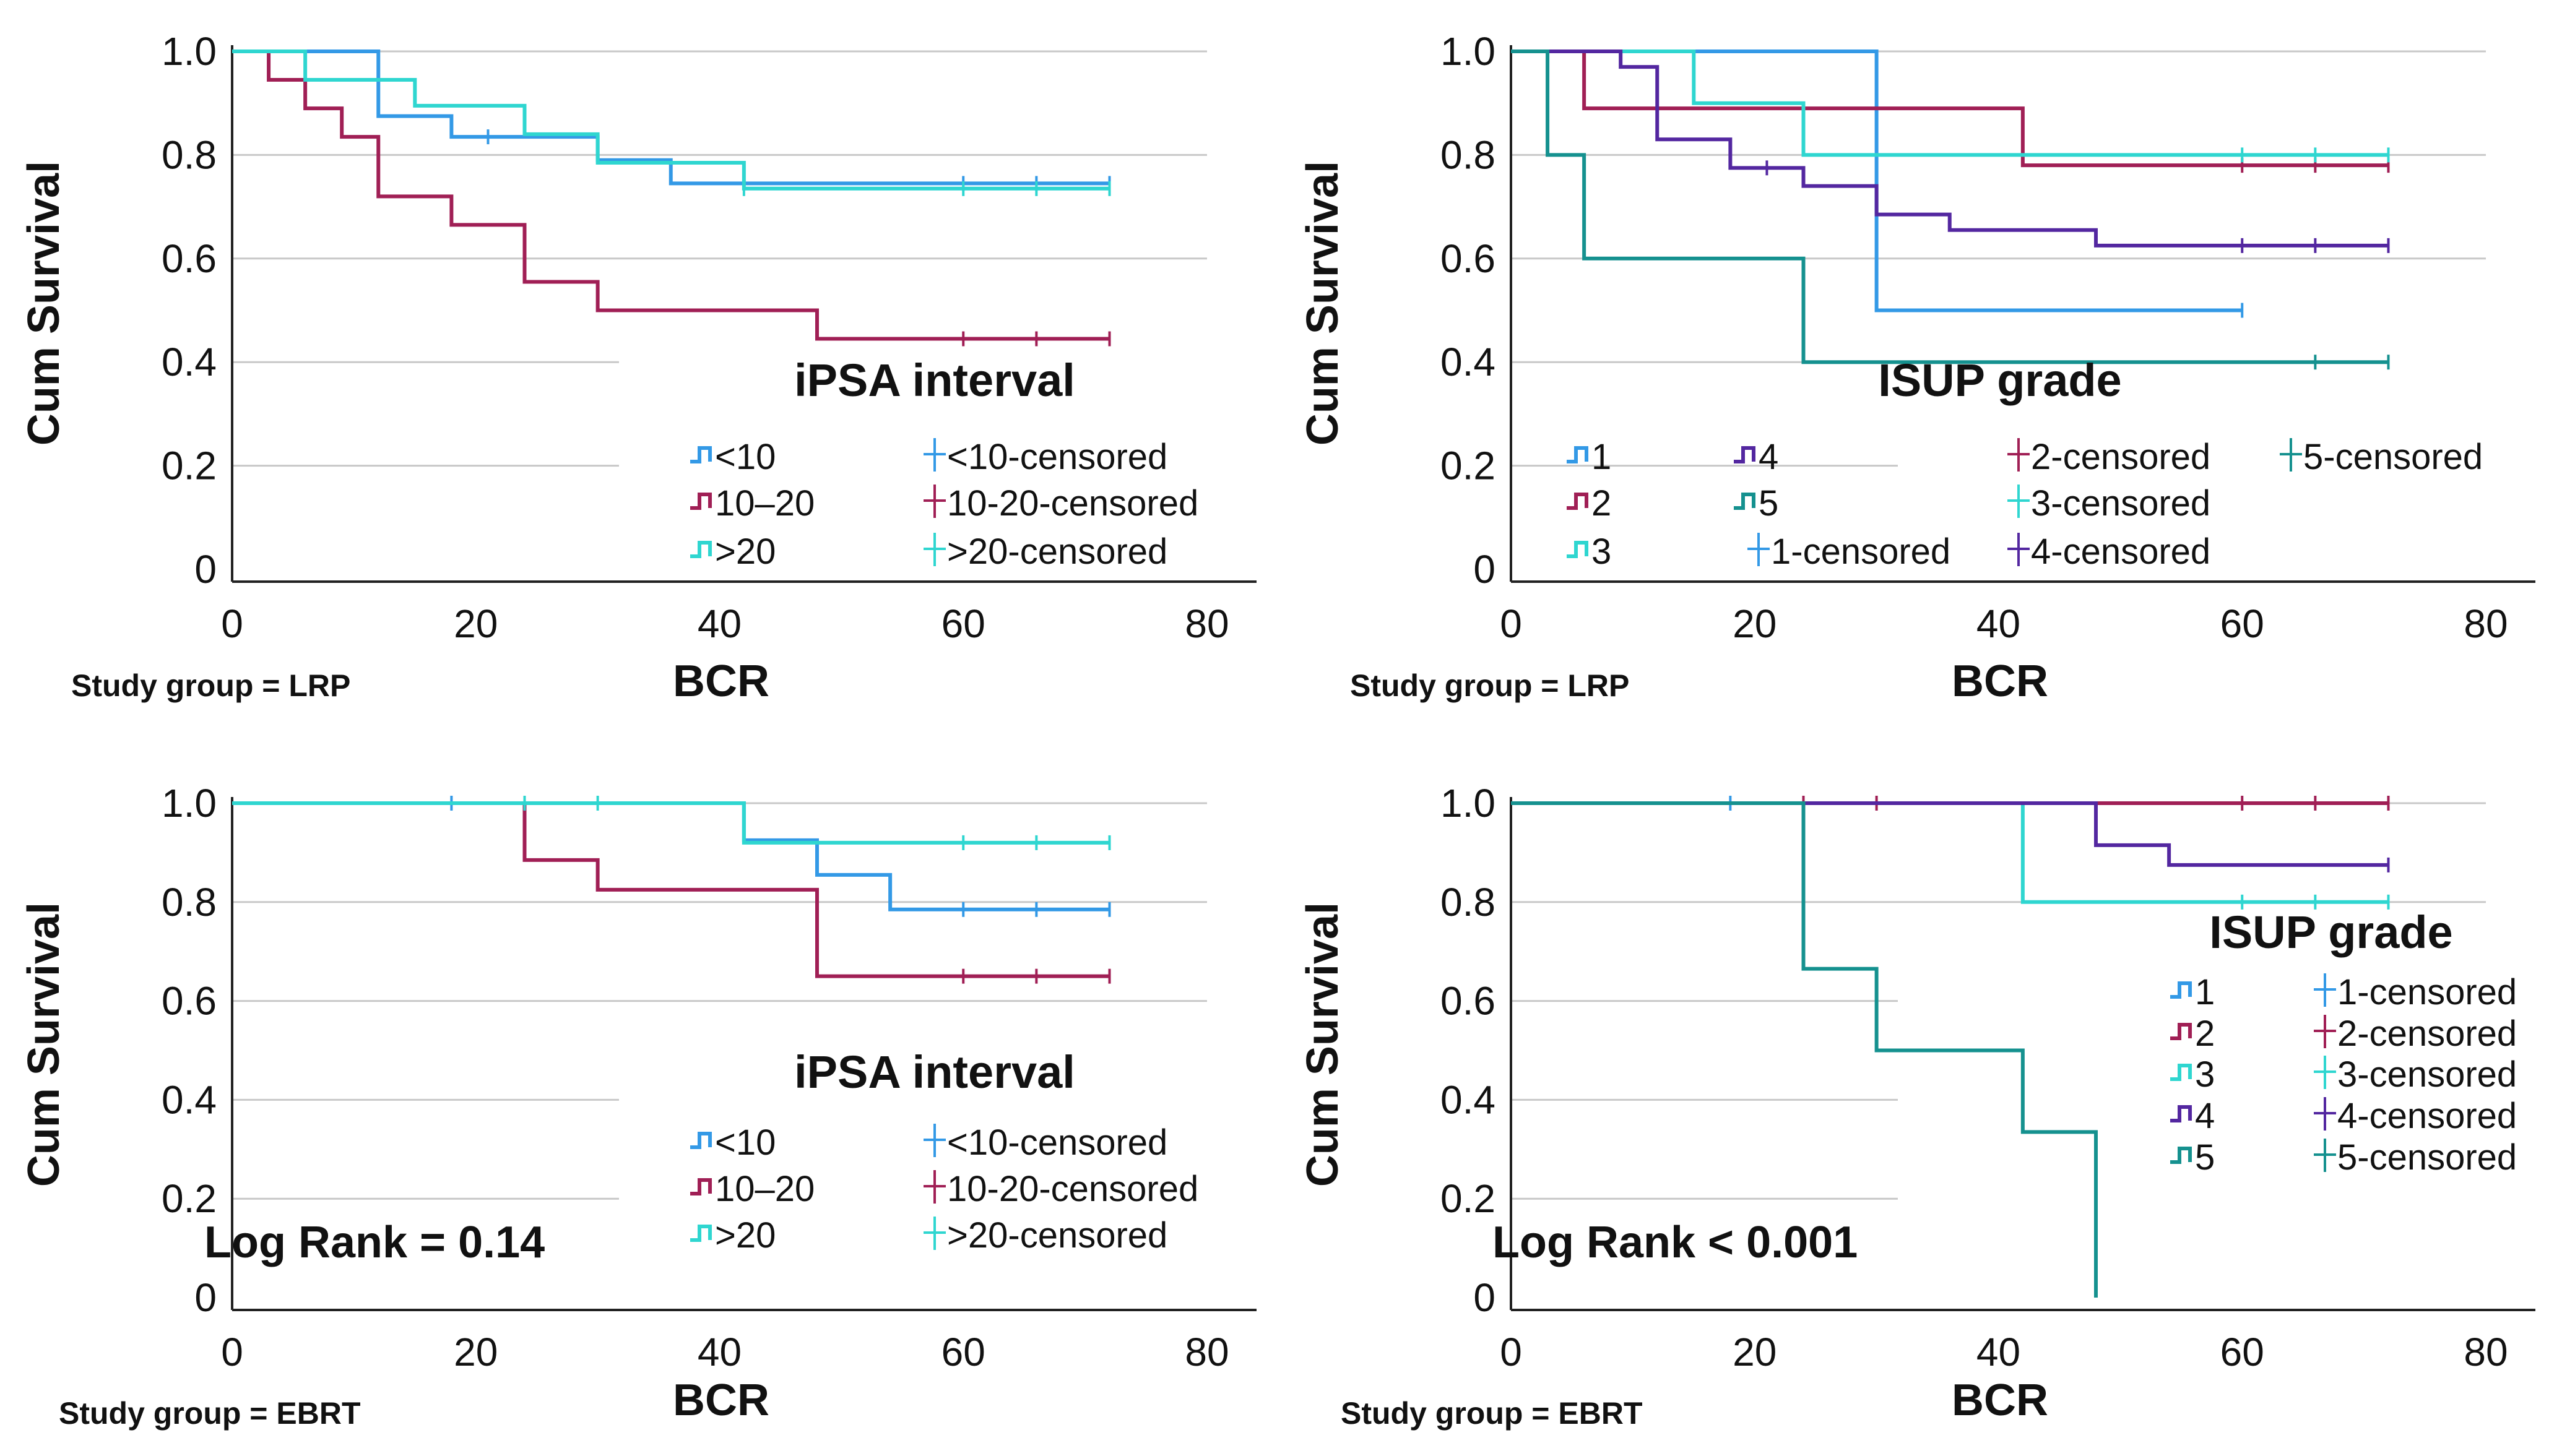 The height and width of the screenshot is (1456, 2562). I want to click on log-rank-annotation: Log Rank = 0.14, so click(375, 1242).